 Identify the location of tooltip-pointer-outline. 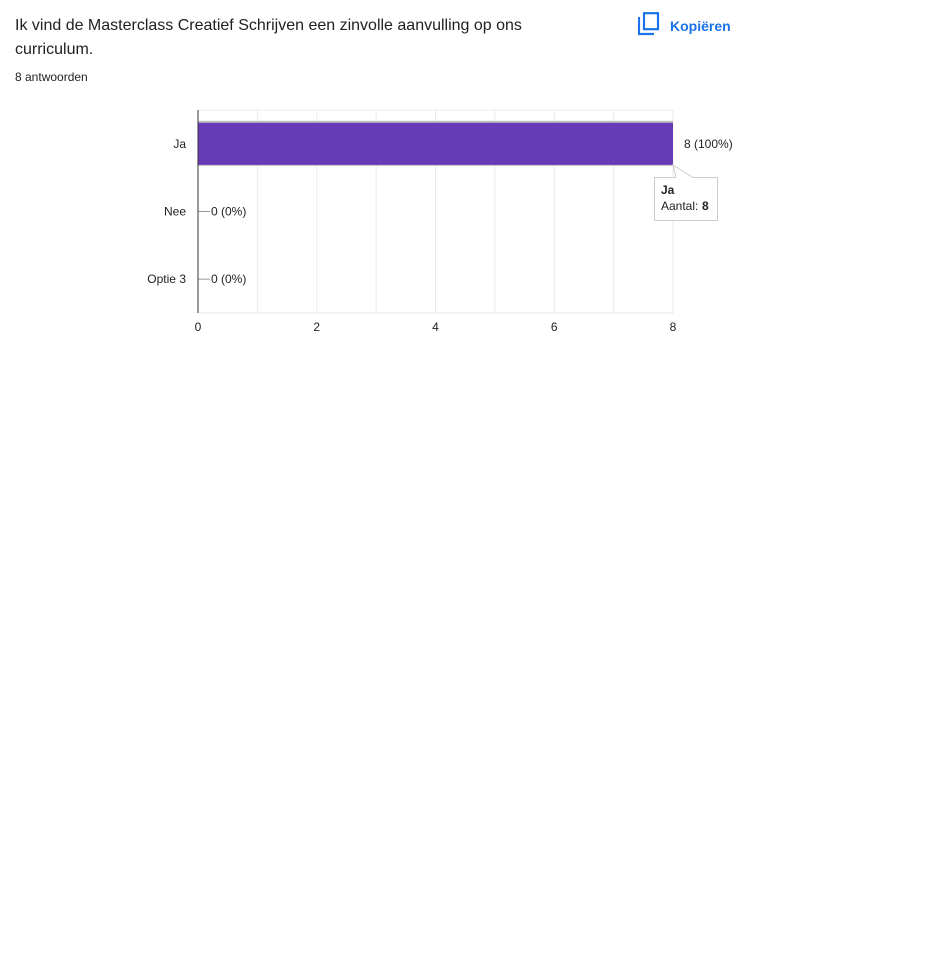
(683, 170).